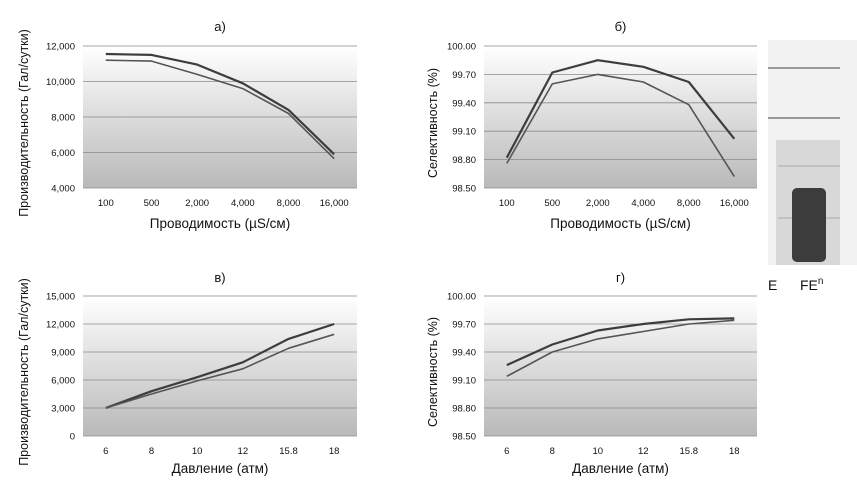 The width and height of the screenshot is (857, 482). What do you see at coordinates (60, 297) in the screenshot?
I see `y-tick-label: 15,000` at bounding box center [60, 297].